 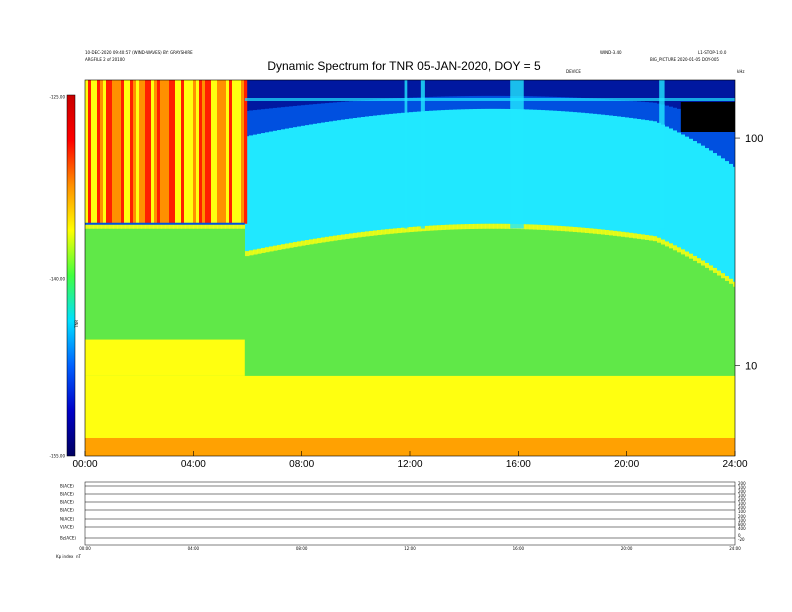 What do you see at coordinates (734, 464) in the screenshot?
I see `x-tick-label: 24:00` at bounding box center [734, 464].